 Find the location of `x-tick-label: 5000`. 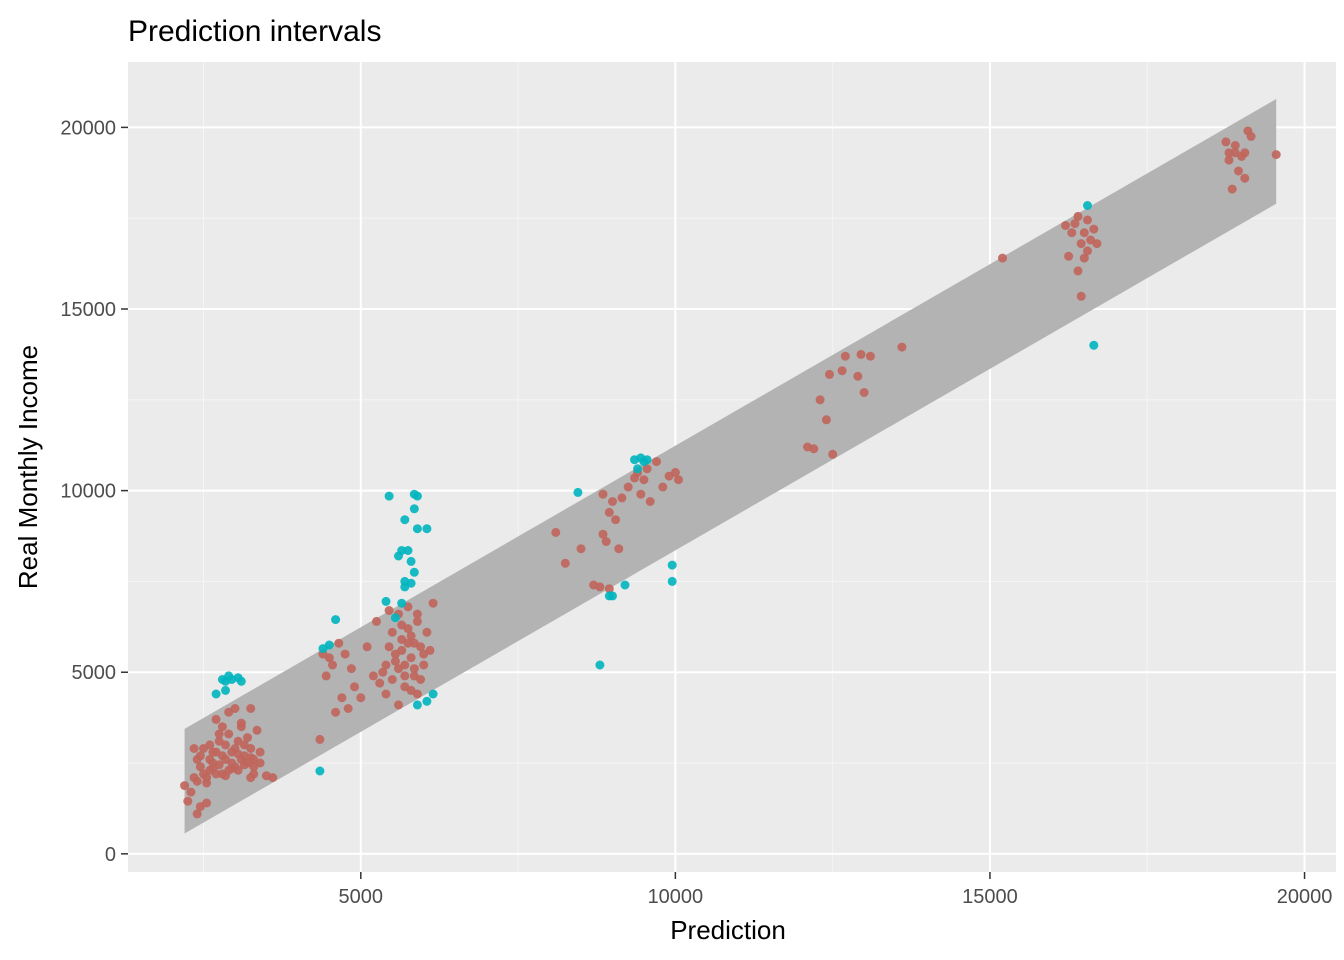

x-tick-label: 5000 is located at coordinates (361, 897).